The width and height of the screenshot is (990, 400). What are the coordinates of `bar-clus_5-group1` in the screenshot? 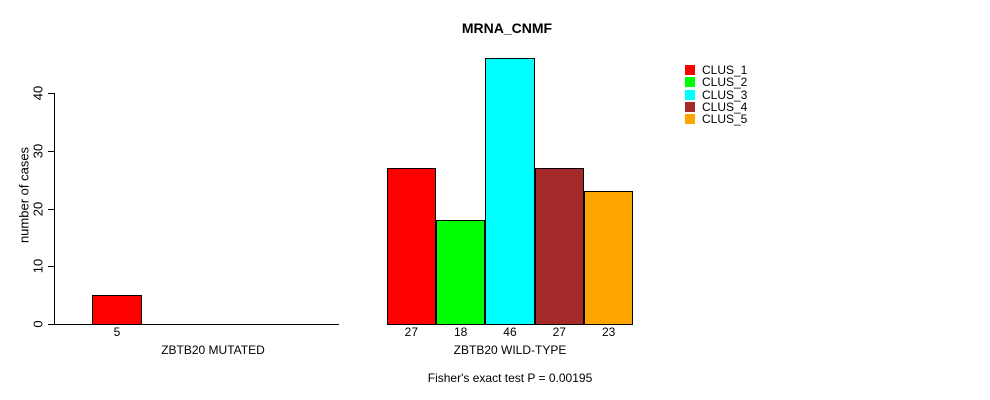 It's located at (608, 258).